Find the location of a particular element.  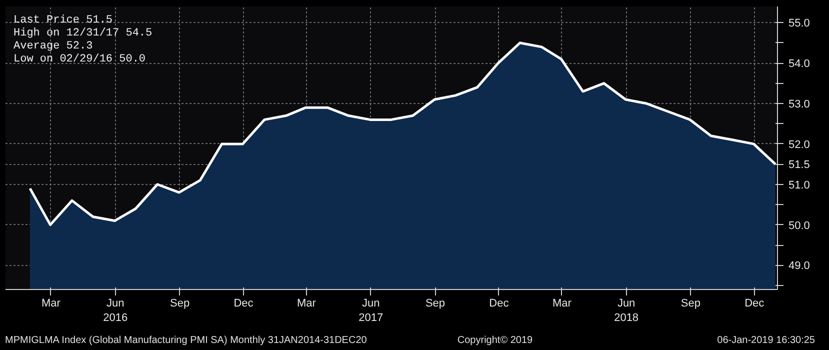

y-tick-label: 53.0 is located at coordinates (799, 104).